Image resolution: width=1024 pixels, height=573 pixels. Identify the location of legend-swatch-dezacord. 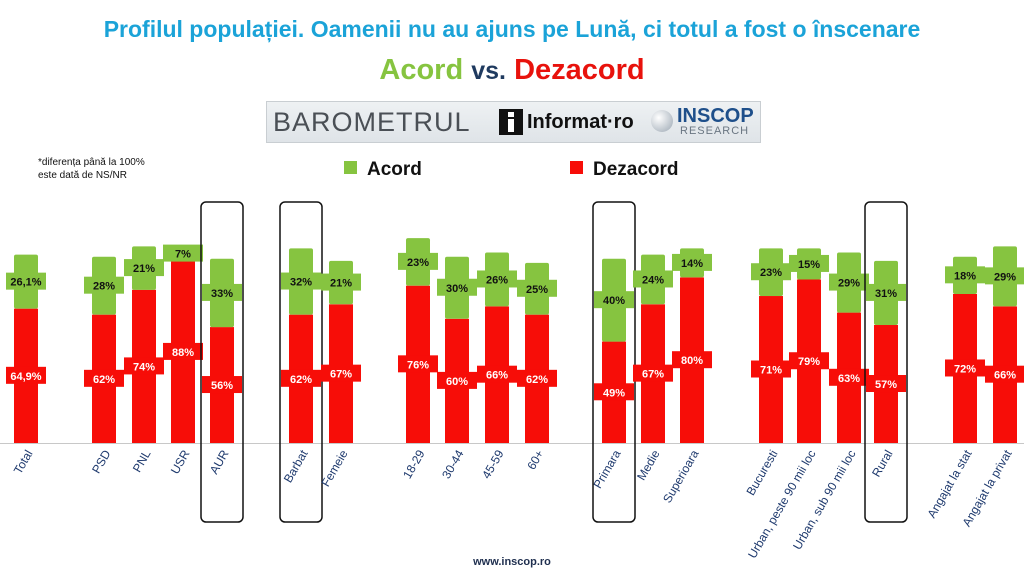
(576, 168).